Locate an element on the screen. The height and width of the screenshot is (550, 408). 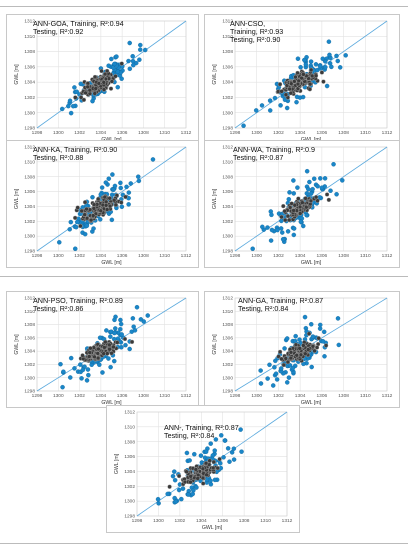
x-tick-label: 1308 is located at coordinates (343, 396).